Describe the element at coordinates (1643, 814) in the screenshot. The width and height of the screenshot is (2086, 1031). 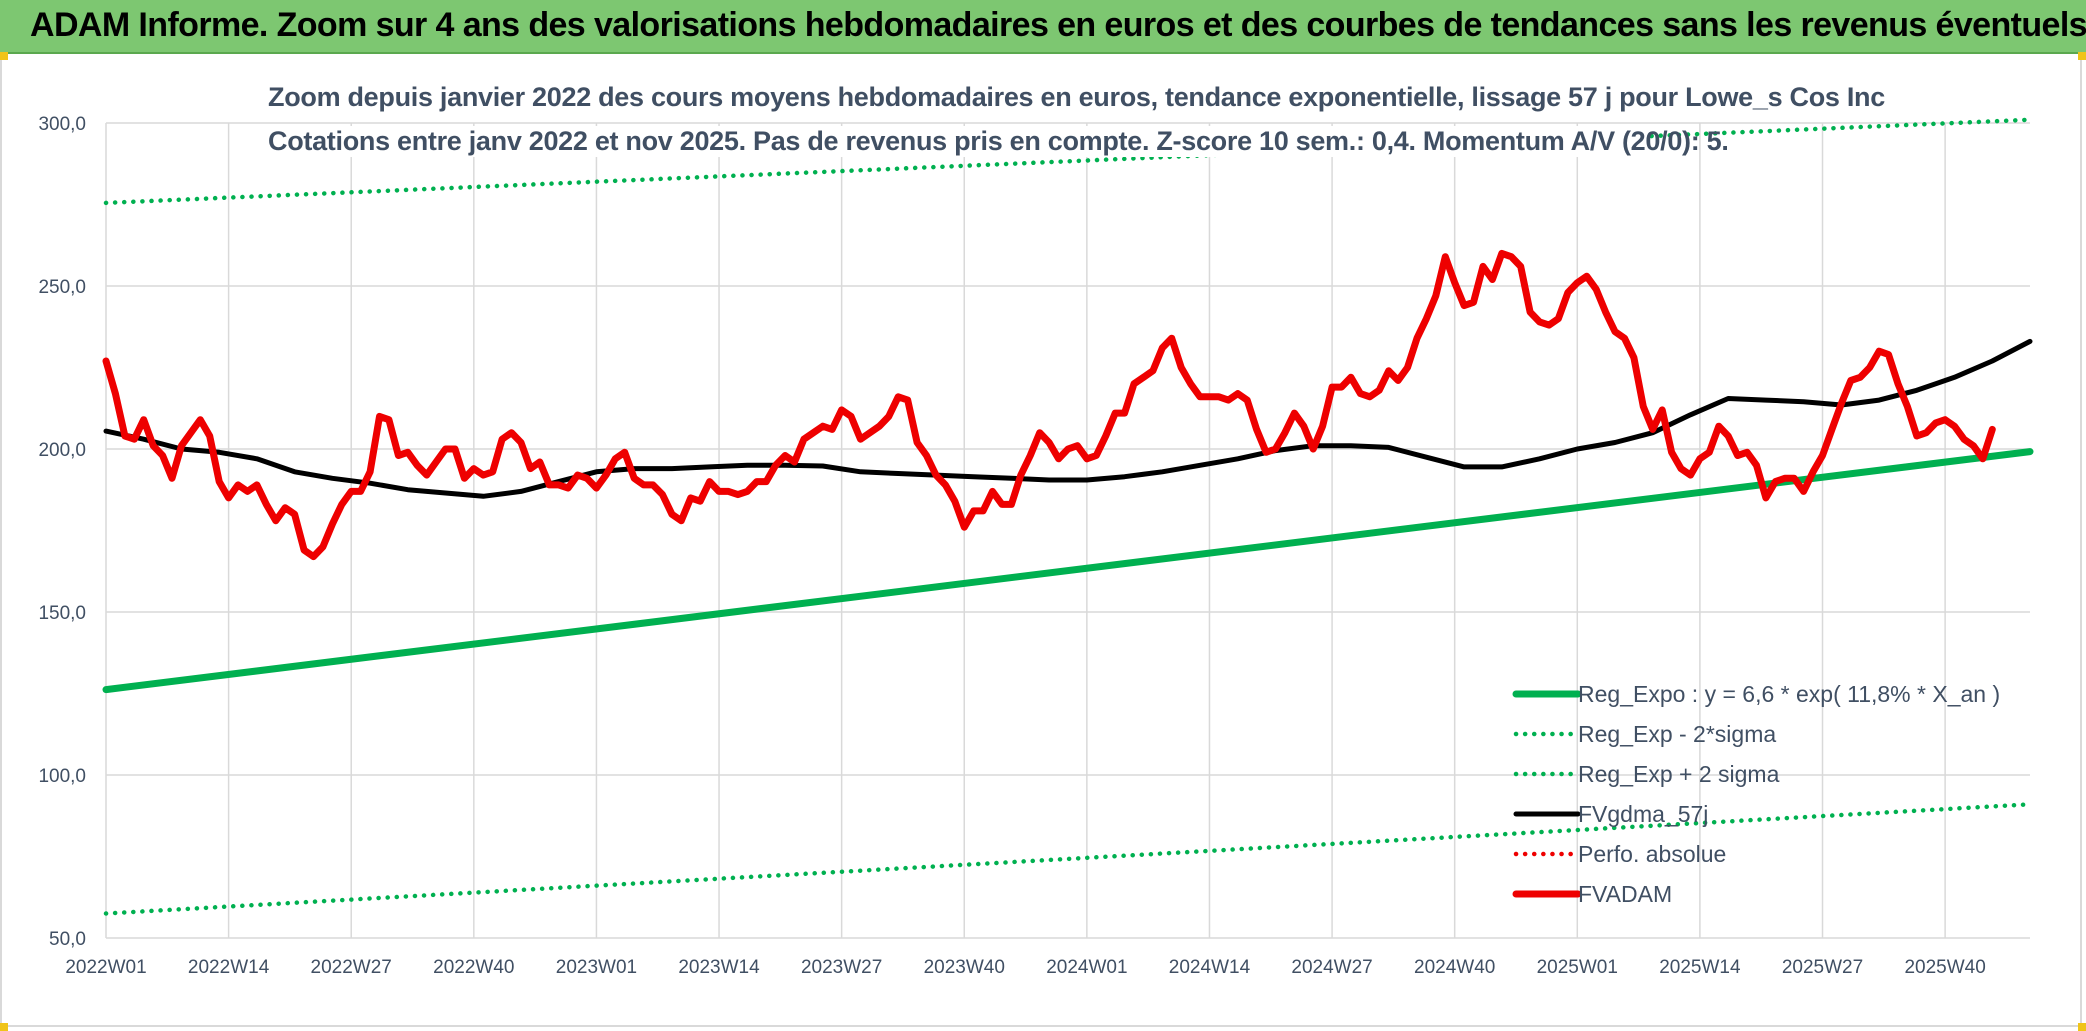
I see `legend-label: FVgdma_57j` at that location.